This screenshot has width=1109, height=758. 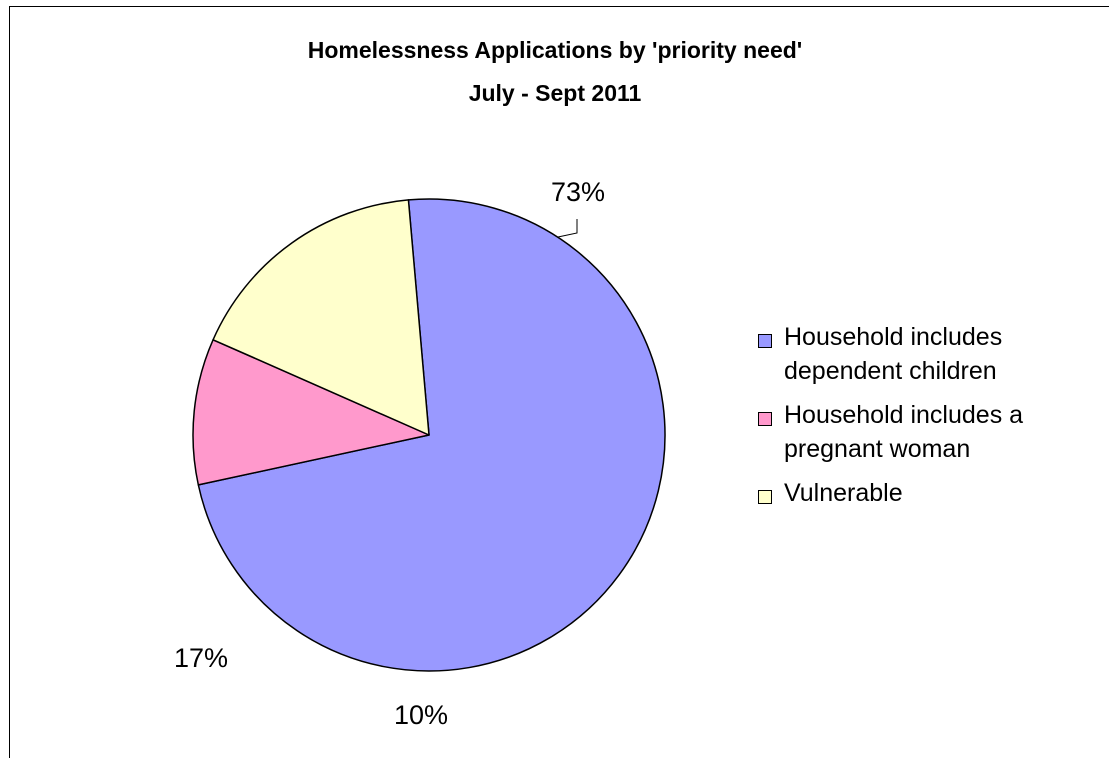 What do you see at coordinates (421, 715) in the screenshot?
I see `data-label-pregnant-woman: 10%` at bounding box center [421, 715].